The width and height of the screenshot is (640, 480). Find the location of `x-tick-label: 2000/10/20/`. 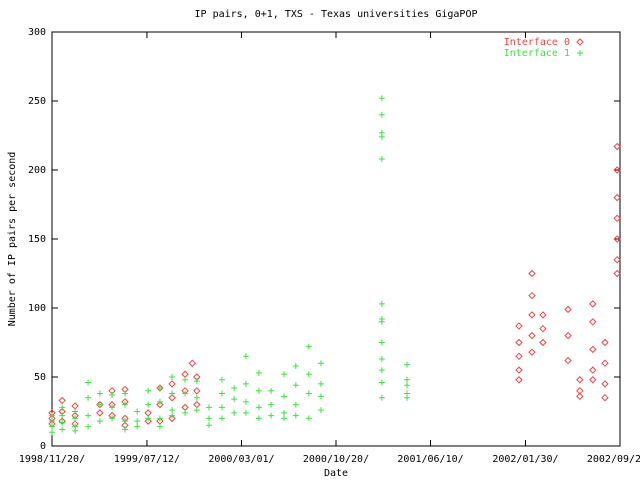

x-tick-label: 2000/10/20/ is located at coordinates (336, 459).